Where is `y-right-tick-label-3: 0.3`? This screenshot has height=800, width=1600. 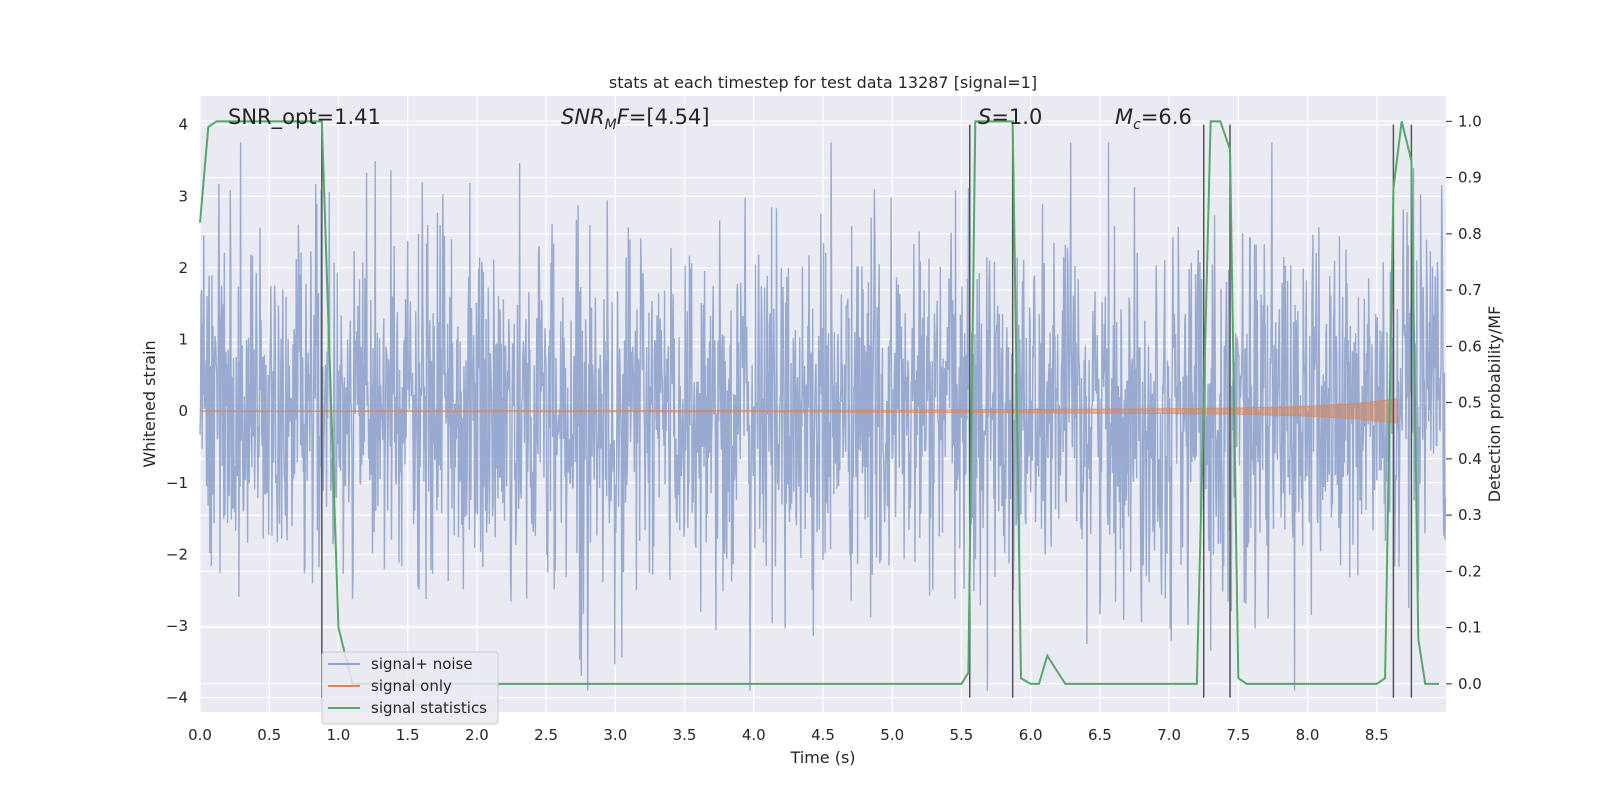
y-right-tick-label-3: 0.3 is located at coordinates (1470, 515).